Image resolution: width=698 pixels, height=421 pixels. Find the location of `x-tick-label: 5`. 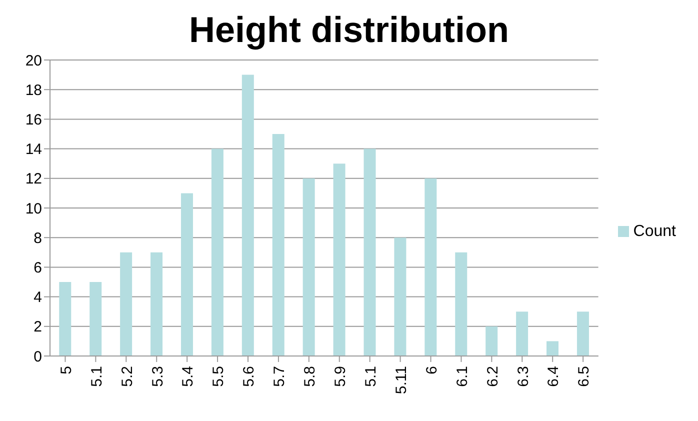

x-tick-label: 5 is located at coordinates (66, 370).